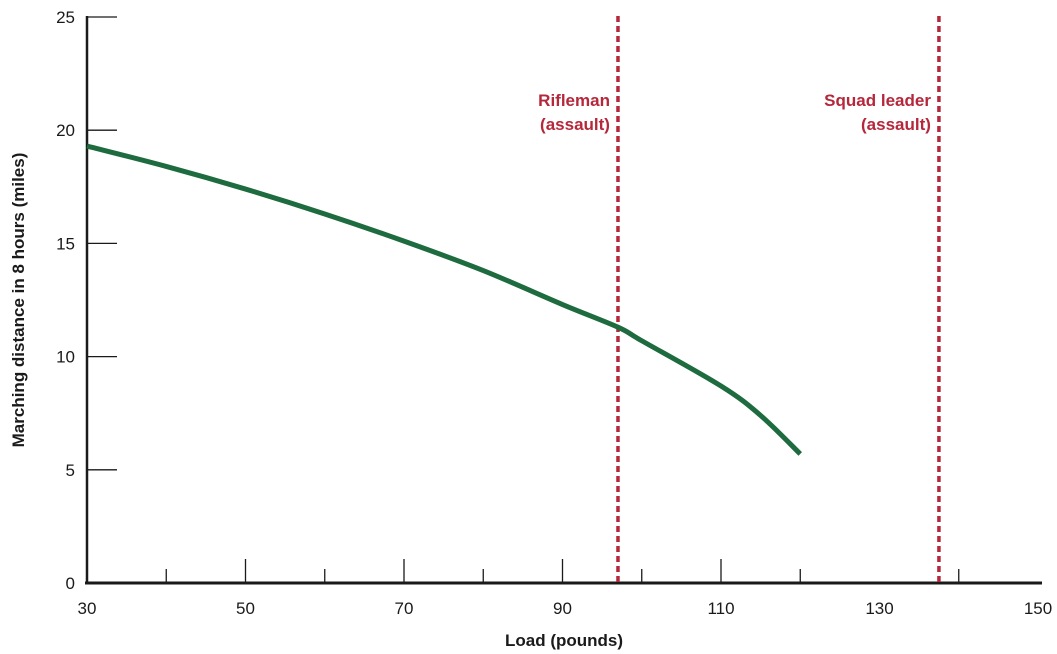  Describe the element at coordinates (404, 608) in the screenshot. I see `x-tick-label: 70` at that location.